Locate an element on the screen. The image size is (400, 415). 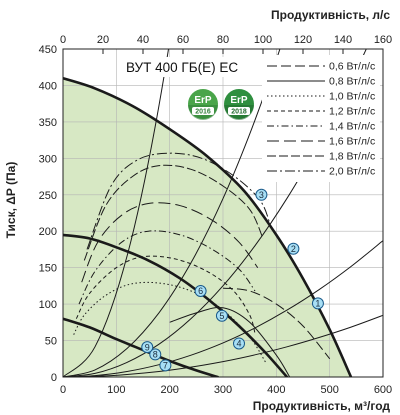
y-tick-label: 150 is located at coordinates (48, 269).